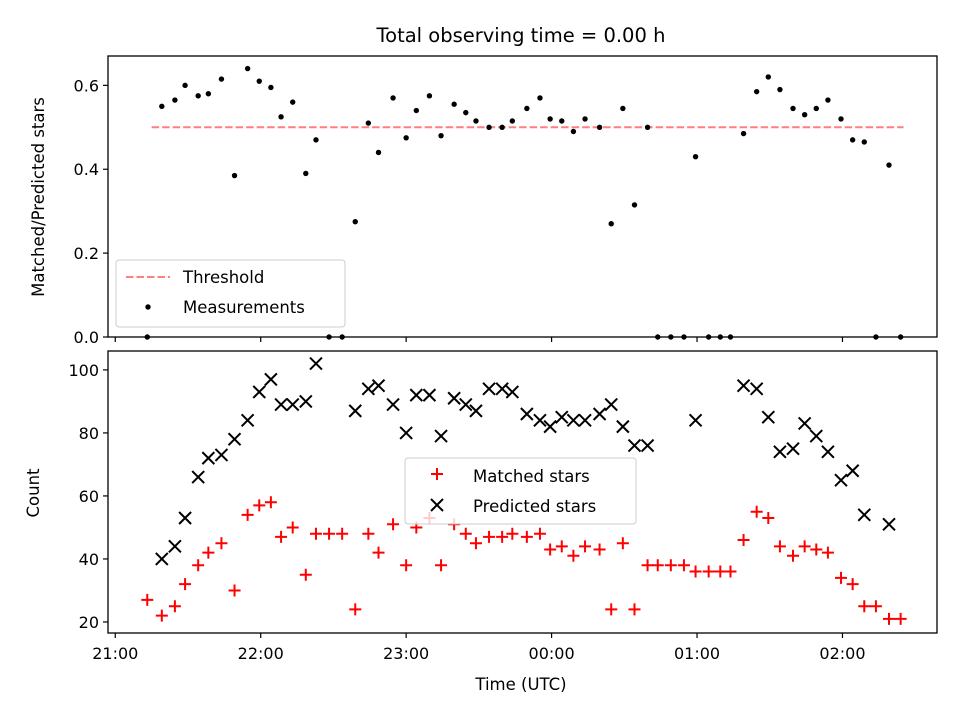 The image size is (960, 725). What do you see at coordinates (524, 560) in the screenshot?
I see `matched-star-markers` at bounding box center [524, 560].